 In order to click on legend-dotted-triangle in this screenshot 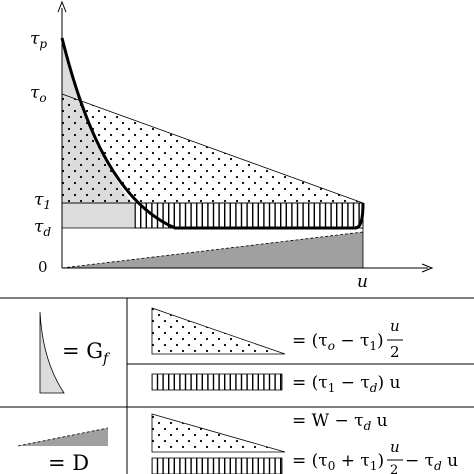, I will do `click(218, 331)`.